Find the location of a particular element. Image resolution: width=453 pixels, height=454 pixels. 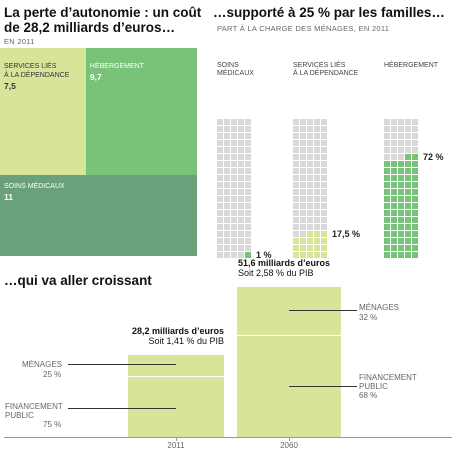

bar is located at coordinates (176, 396).